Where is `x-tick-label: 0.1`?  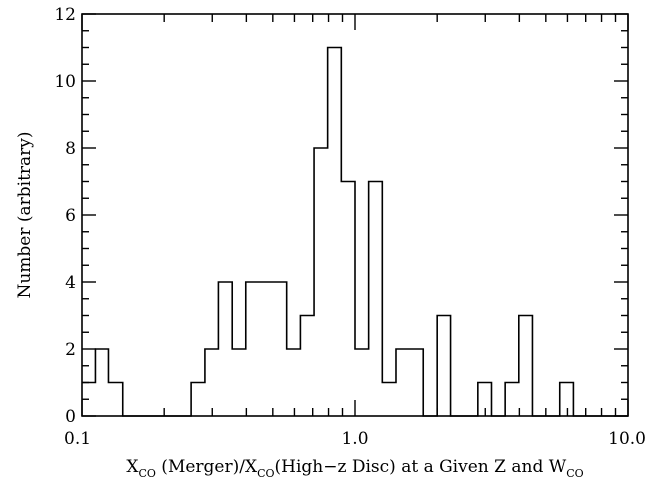 x-tick-label: 0.1 is located at coordinates (77, 439).